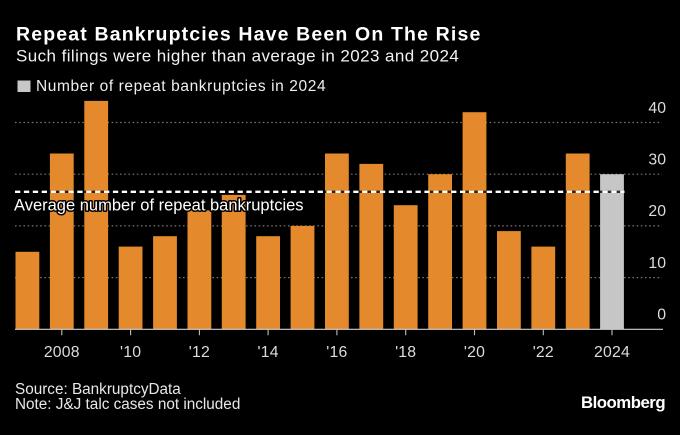 The image size is (680, 435). What do you see at coordinates (623, 402) in the screenshot?
I see `svg-text: Bloomberg` at bounding box center [623, 402].